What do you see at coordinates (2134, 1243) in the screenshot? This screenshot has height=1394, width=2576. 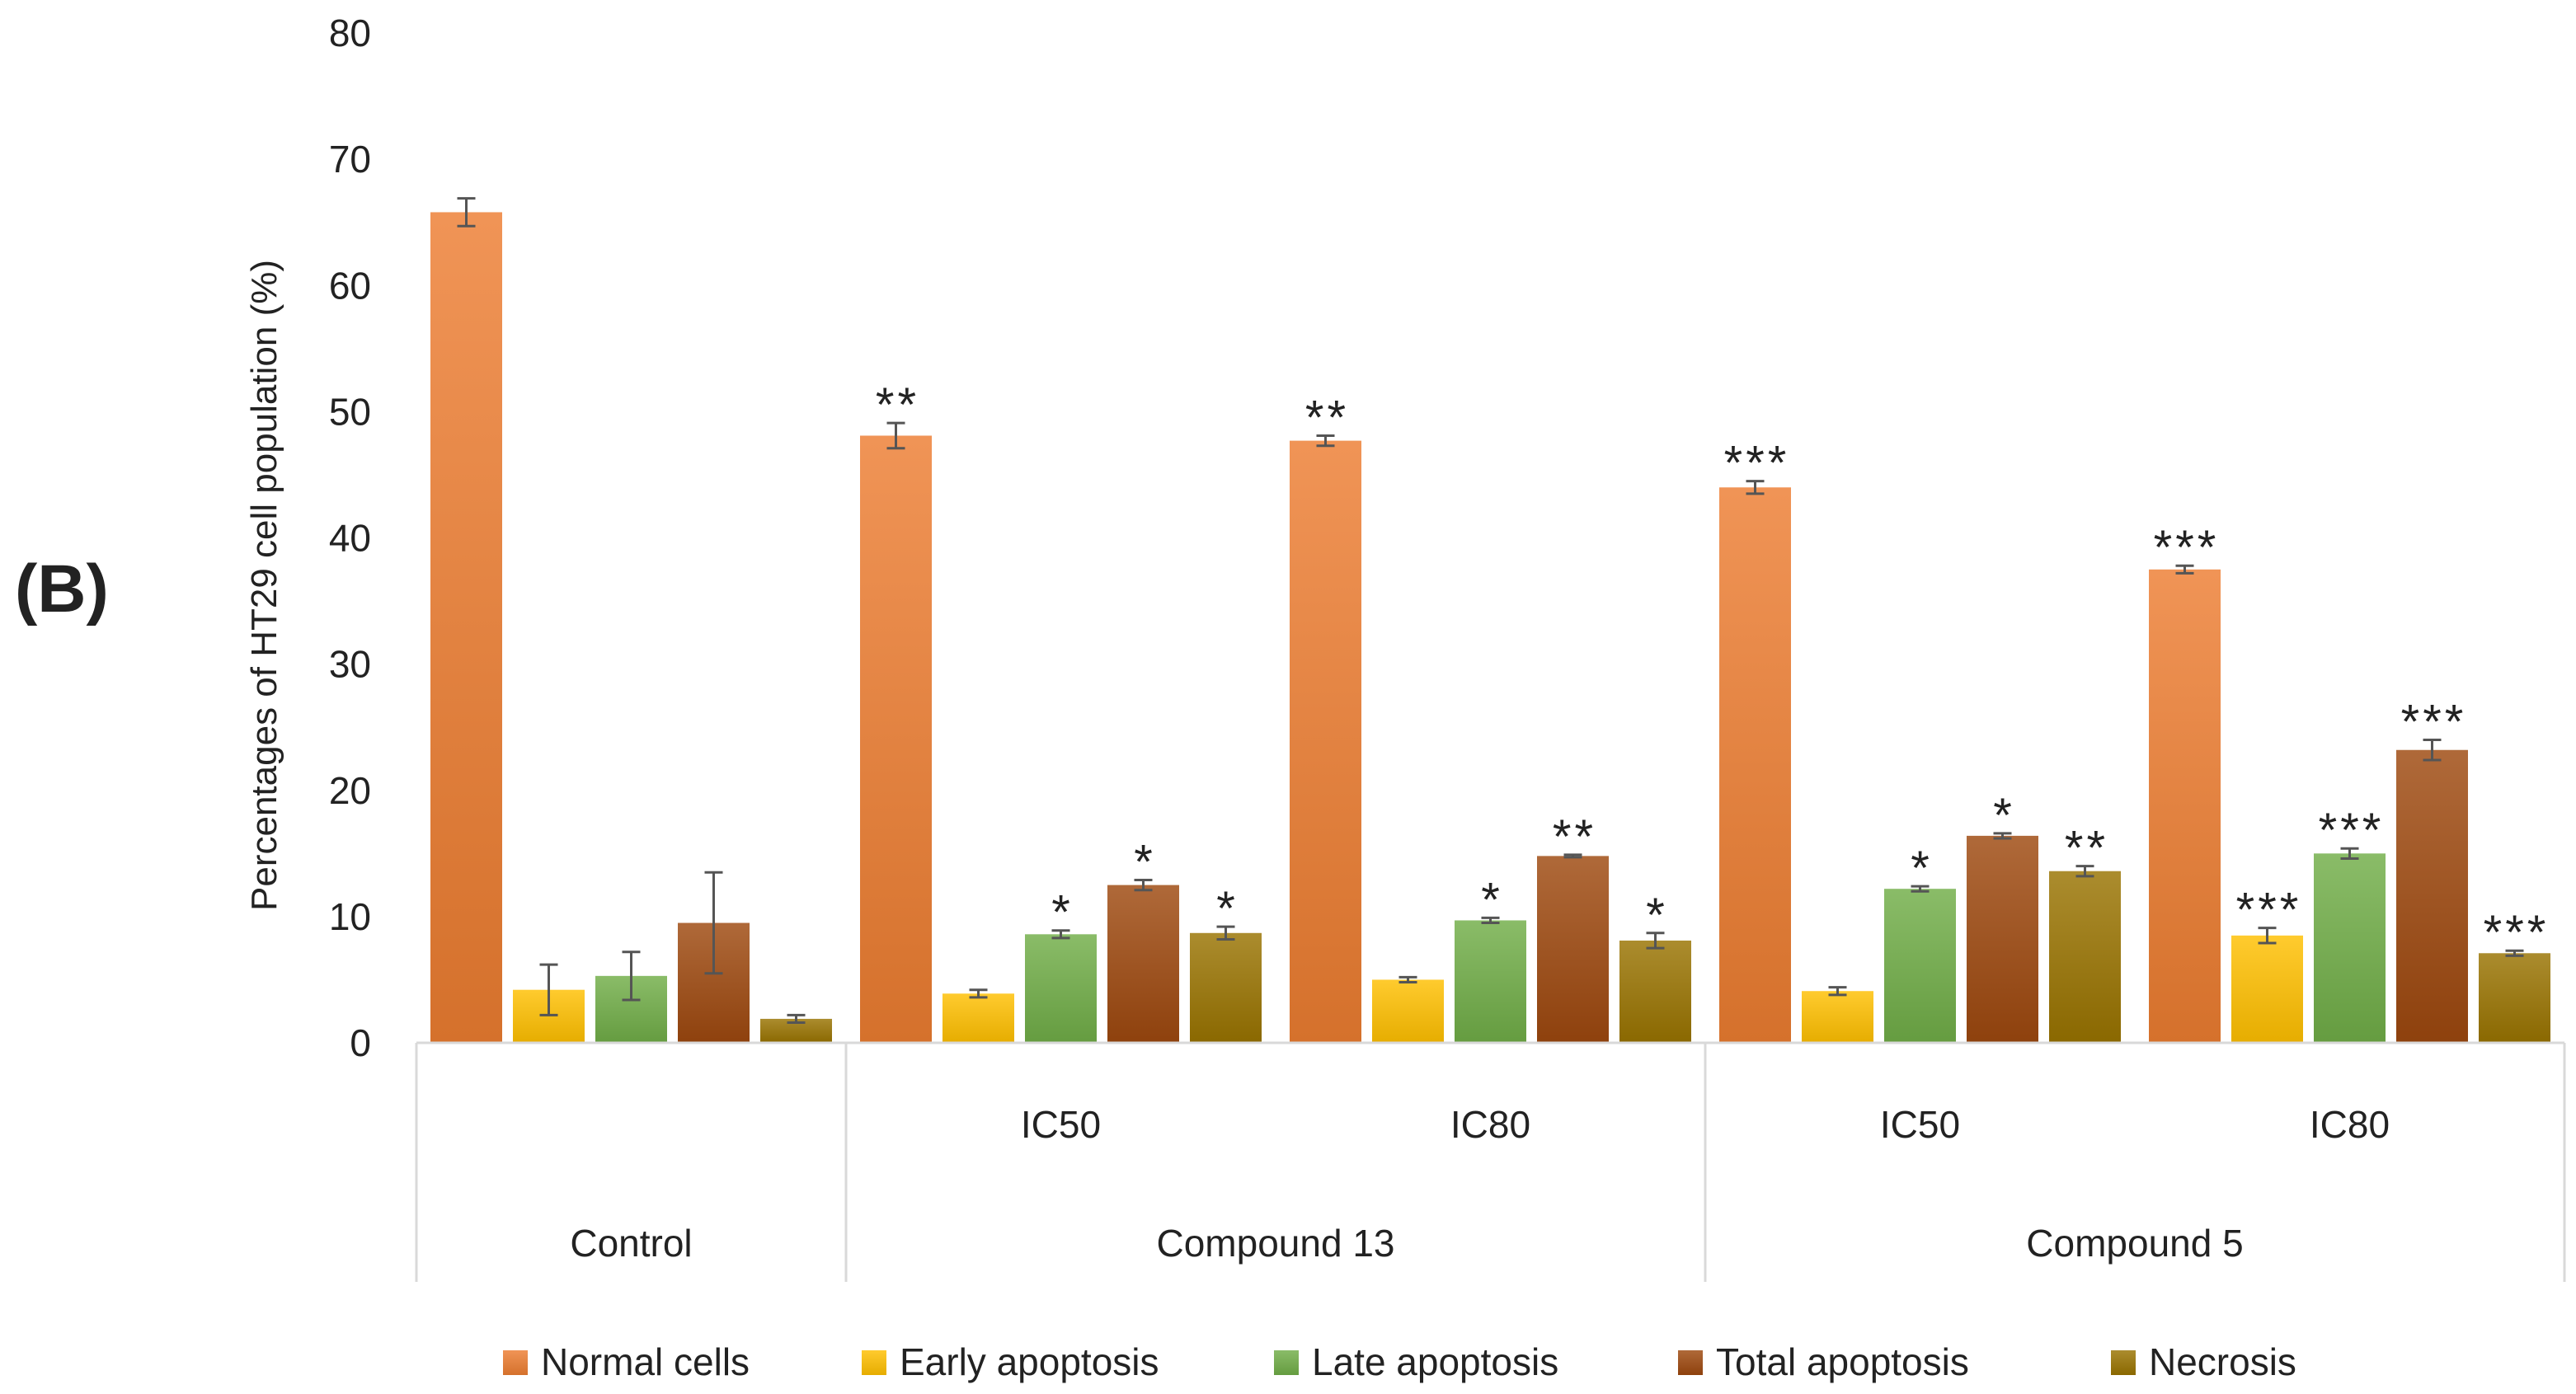 I see `group-label: Compound 5` at bounding box center [2134, 1243].